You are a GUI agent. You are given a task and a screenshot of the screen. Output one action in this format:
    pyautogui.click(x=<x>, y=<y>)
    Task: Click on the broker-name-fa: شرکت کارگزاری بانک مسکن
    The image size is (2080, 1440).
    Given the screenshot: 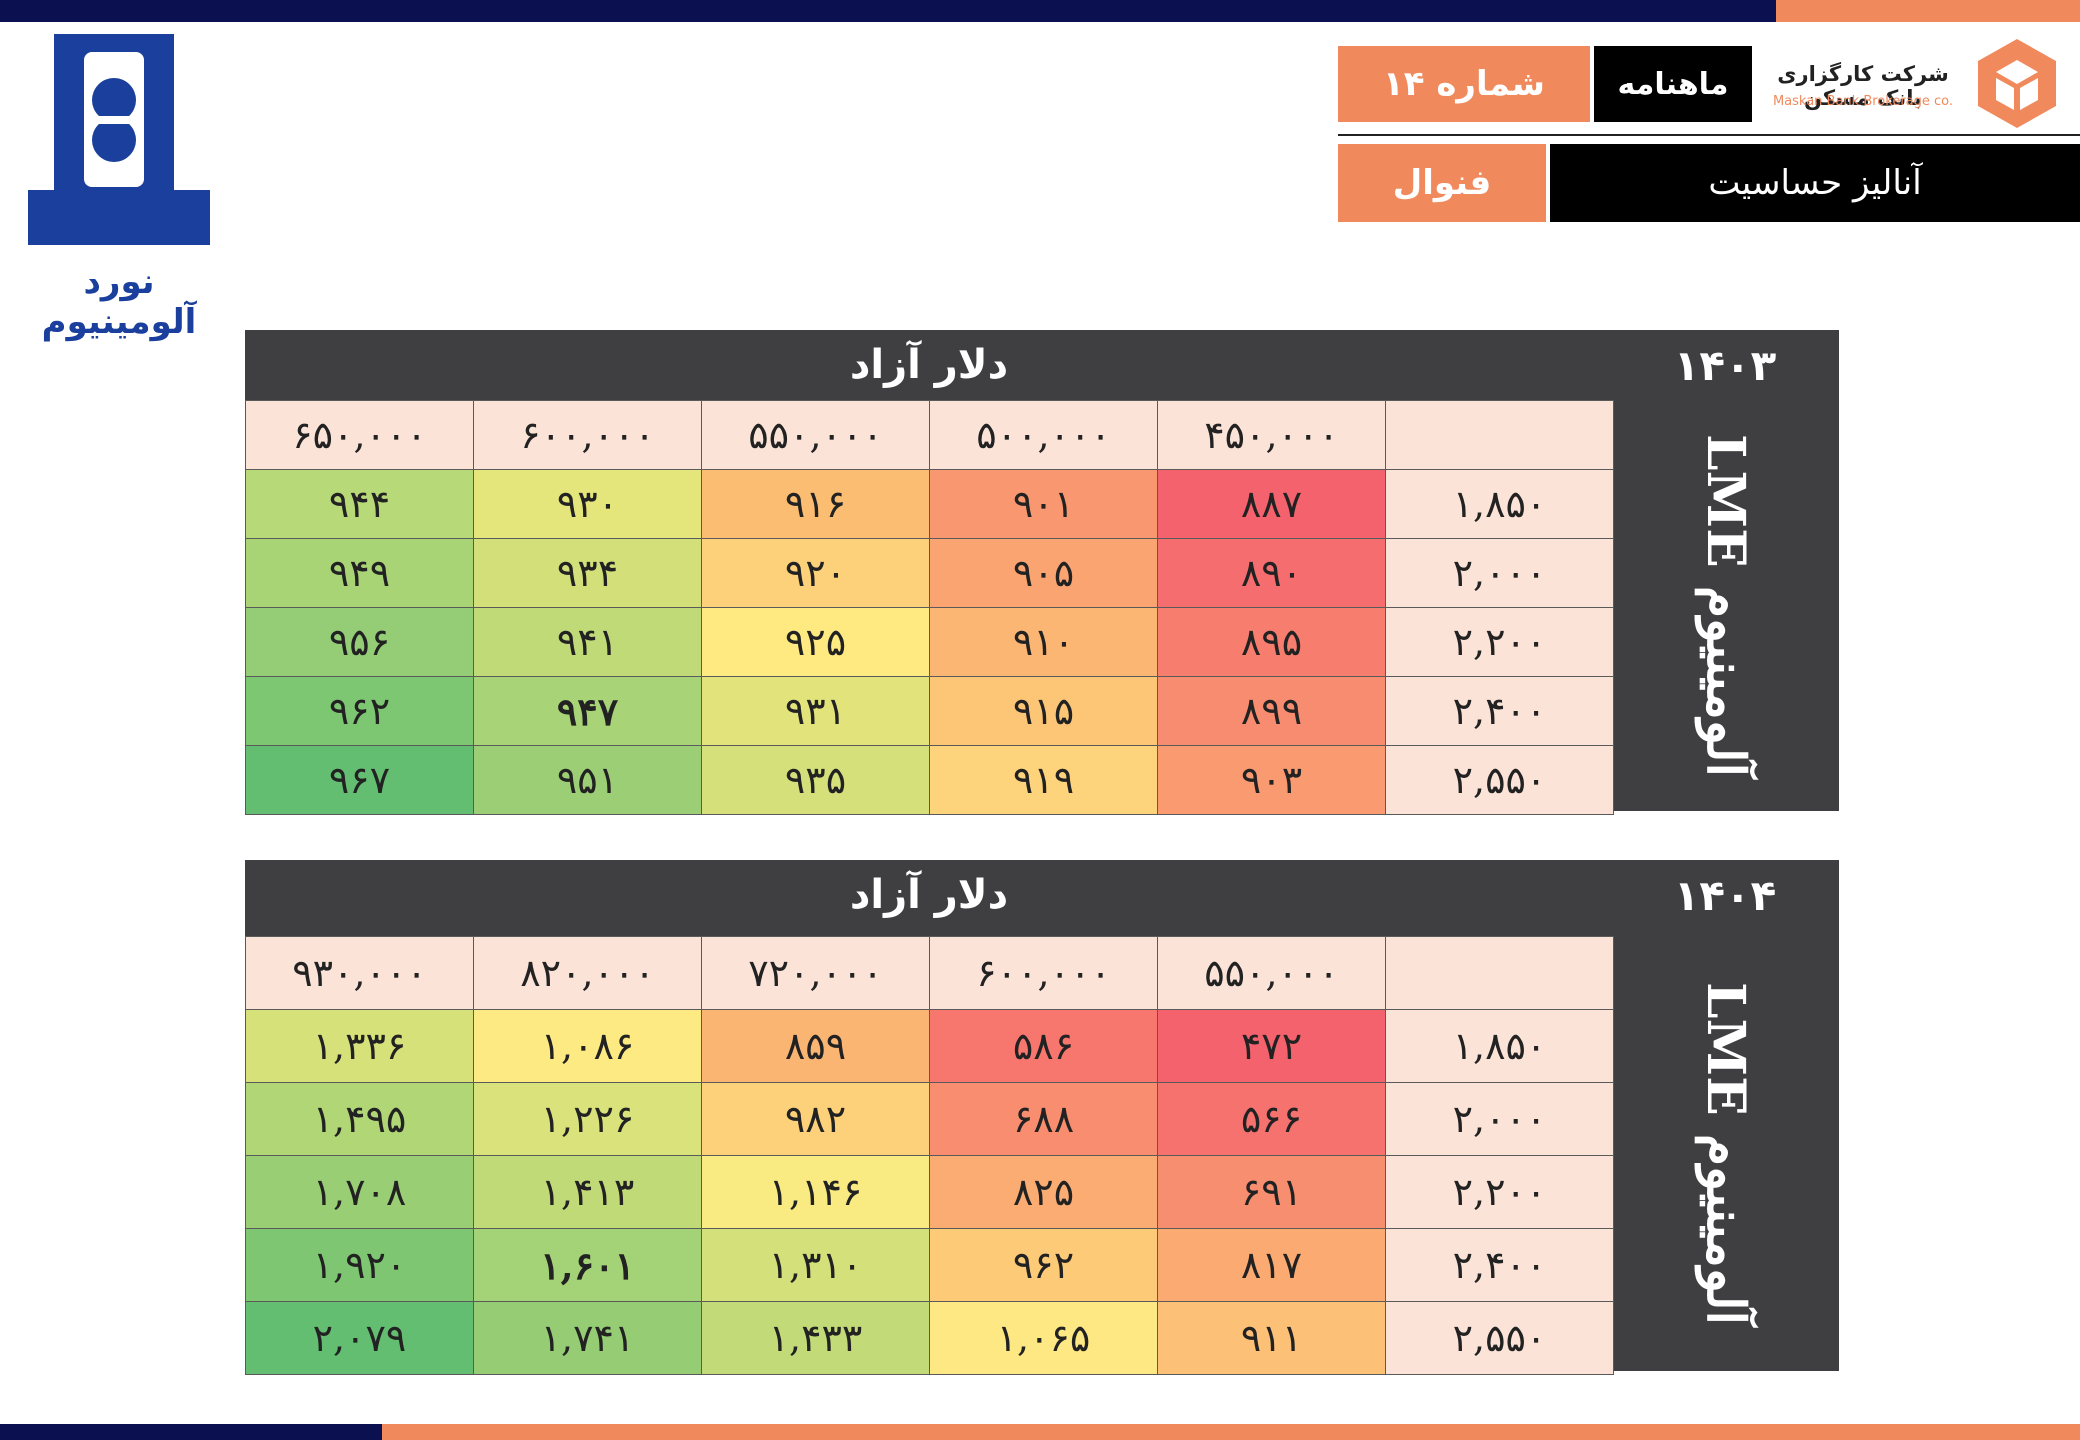 What is the action you would take?
    pyautogui.click(x=1863, y=86)
    